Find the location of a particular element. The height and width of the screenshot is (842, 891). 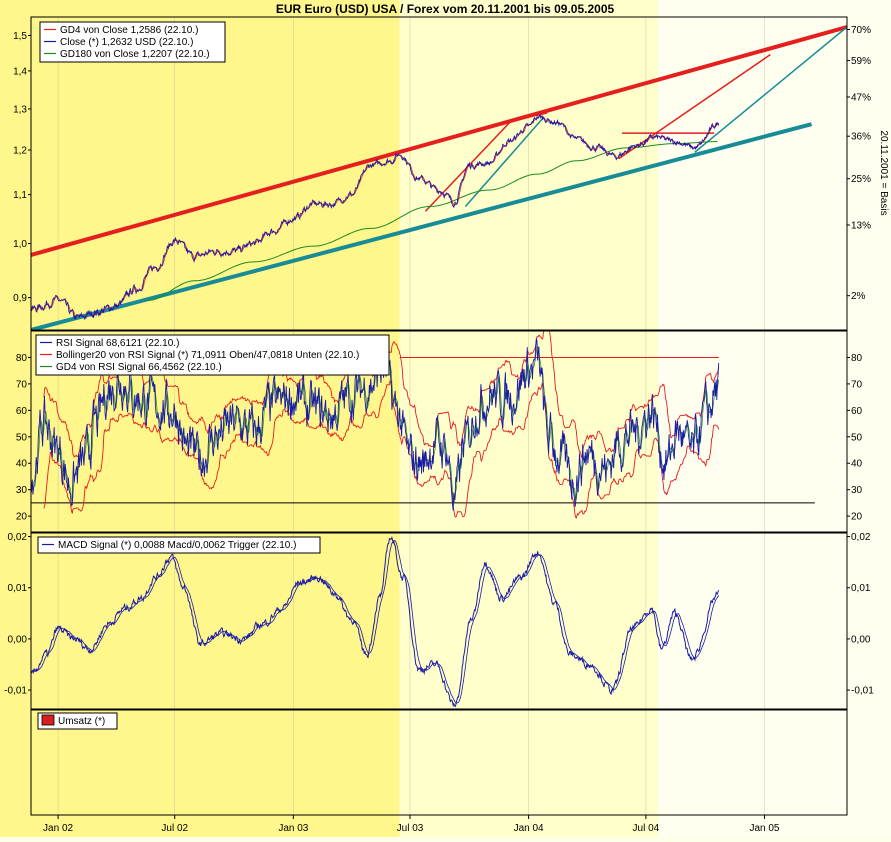

rsi-tick-label: 20 is located at coordinates (22, 517).